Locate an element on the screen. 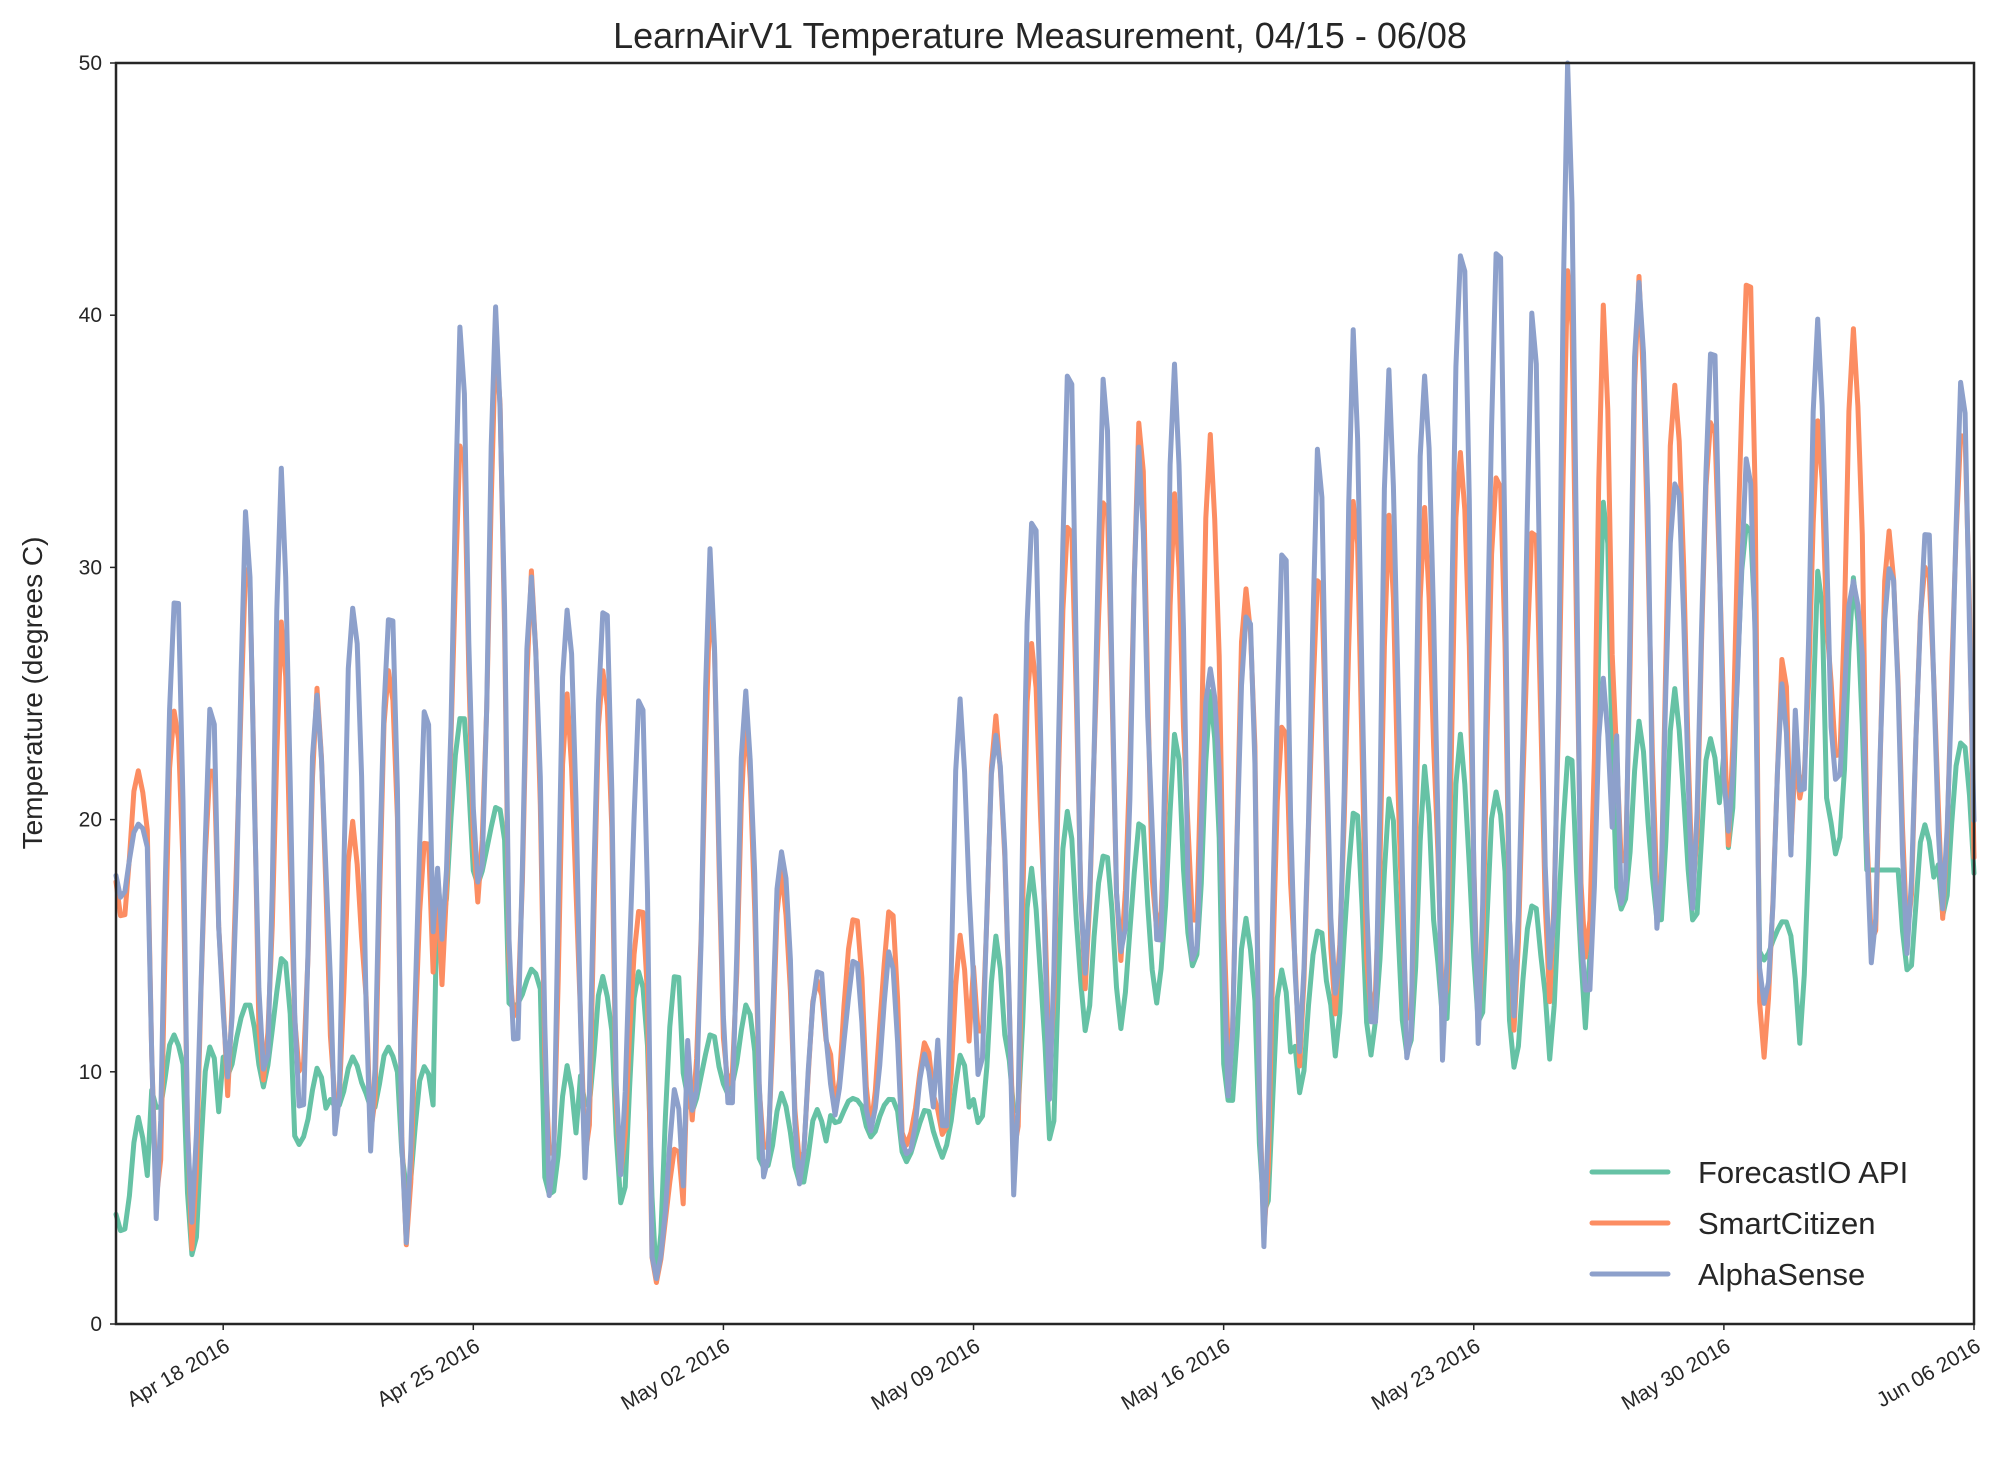  y-tick-label: 30 is located at coordinates (90, 567).